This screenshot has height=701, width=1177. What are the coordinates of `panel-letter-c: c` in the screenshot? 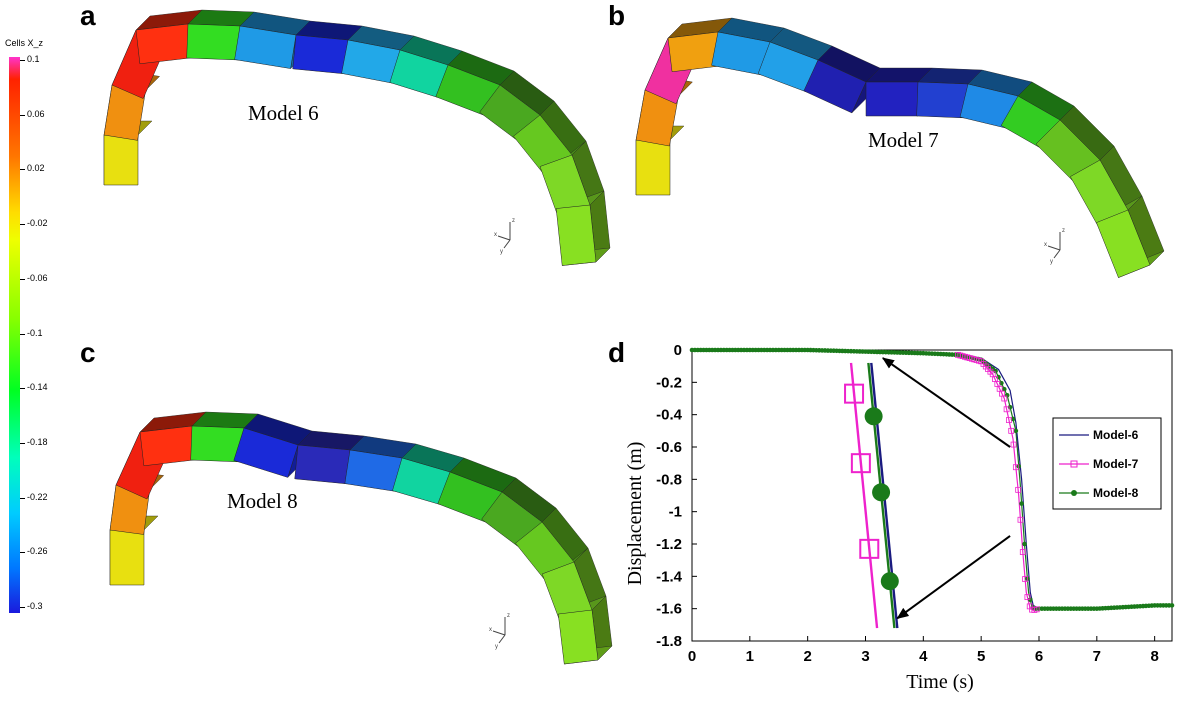 It's located at (88, 352).